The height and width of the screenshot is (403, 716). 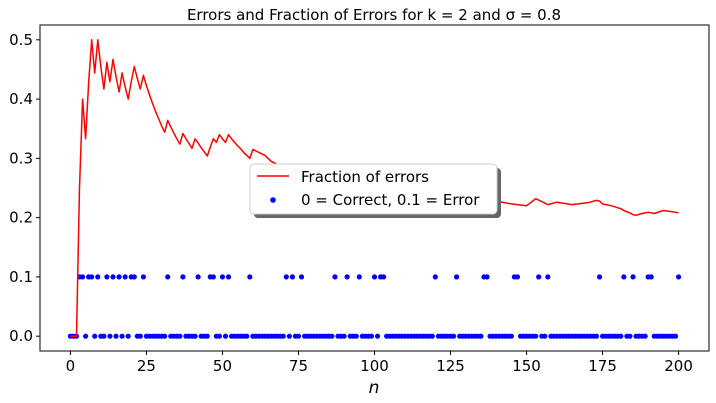 What do you see at coordinates (21, 158) in the screenshot?
I see `y-tick-label: 0.3` at bounding box center [21, 158].